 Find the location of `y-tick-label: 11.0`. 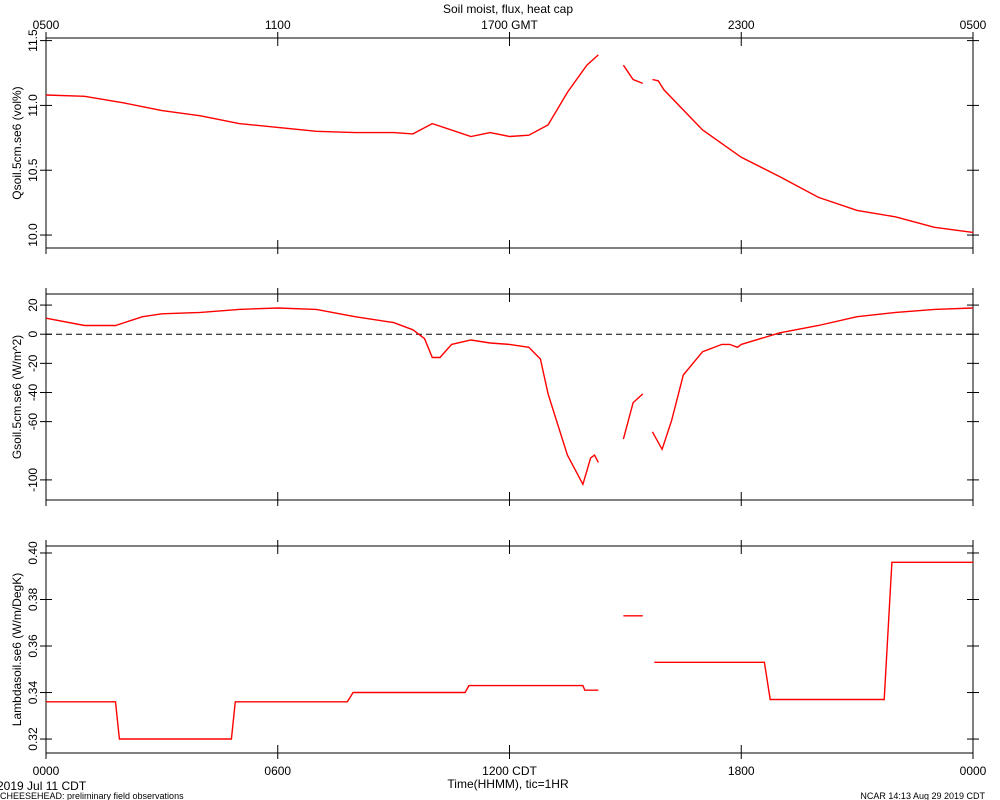

y-tick-label: 11.0 is located at coordinates (33, 105).